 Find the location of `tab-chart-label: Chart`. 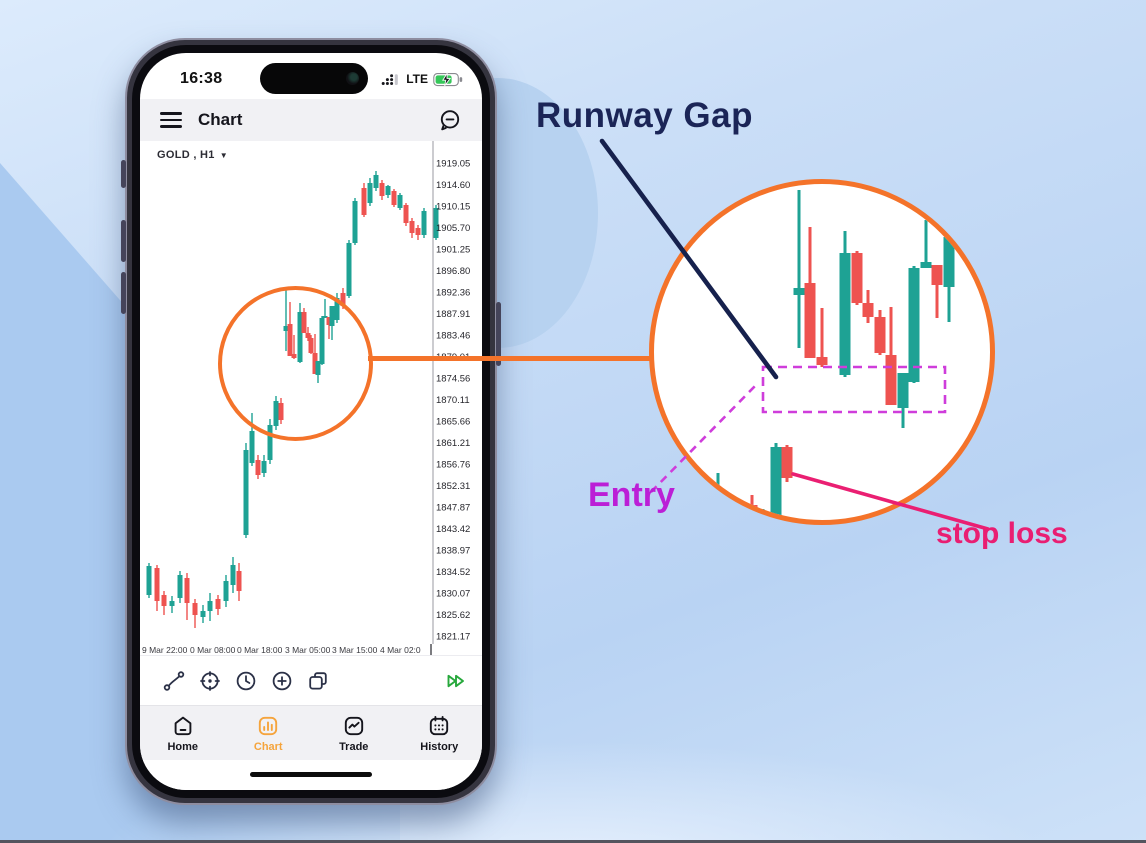

tab-chart-label: Chart is located at coordinates (268, 746).